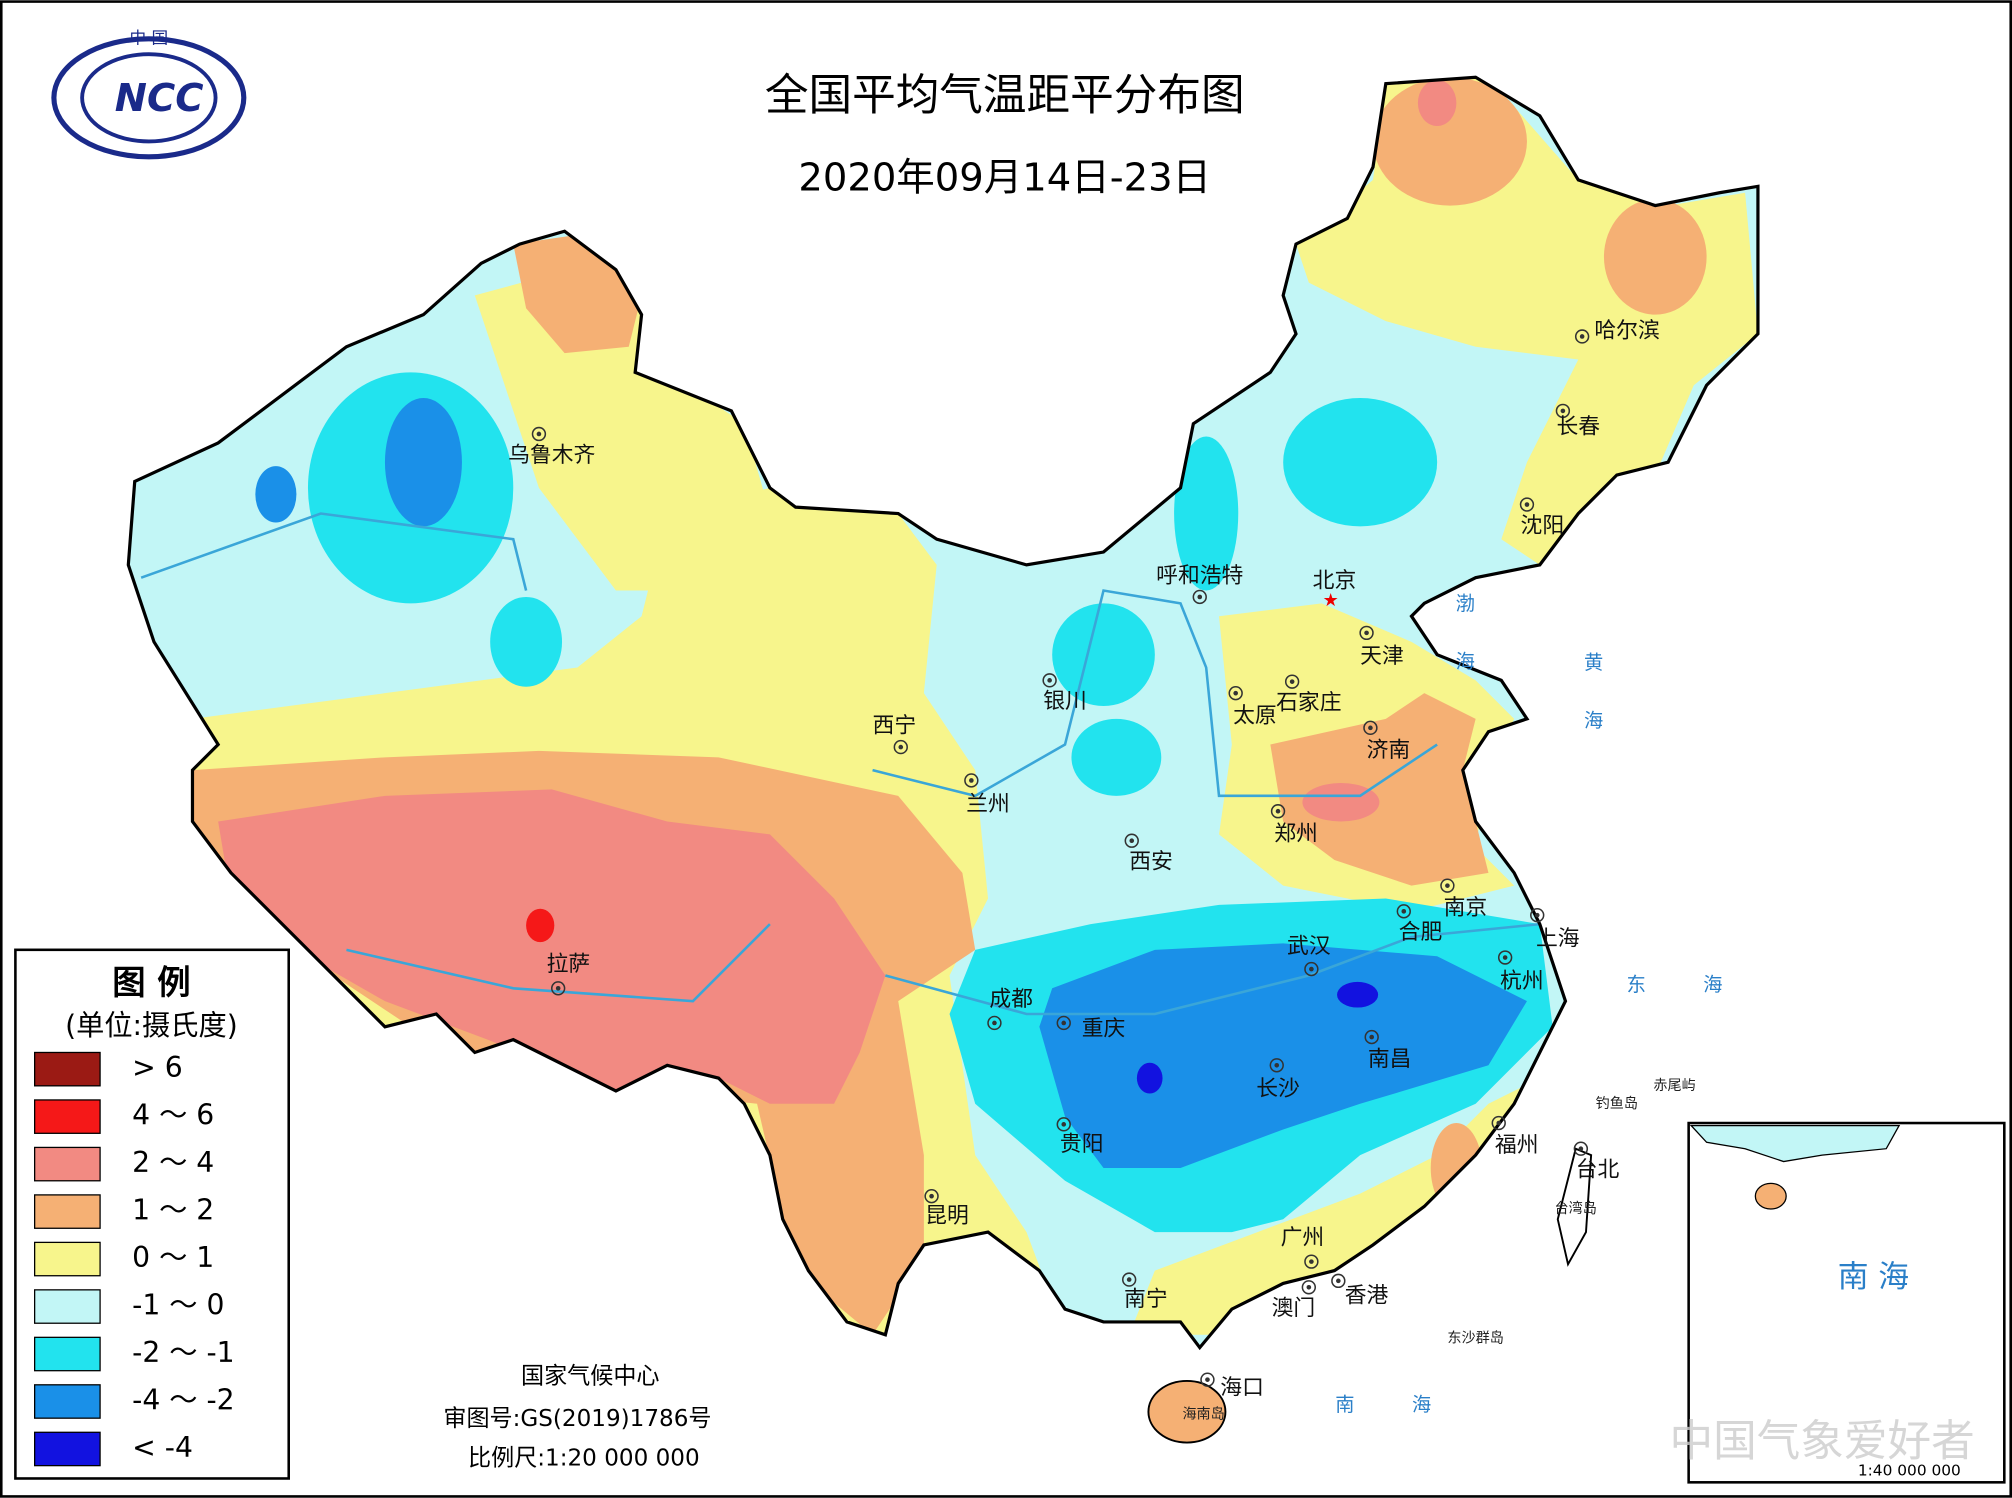  I want to click on city-label: 福州, so click(1517, 1145).